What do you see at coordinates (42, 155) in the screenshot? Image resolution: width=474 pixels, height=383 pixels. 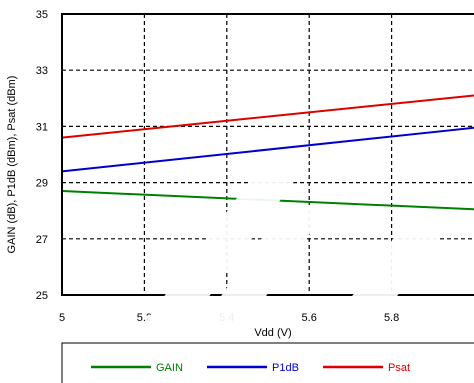 I see `y-tick-labels: 25 27 29 31 33 35` at bounding box center [42, 155].